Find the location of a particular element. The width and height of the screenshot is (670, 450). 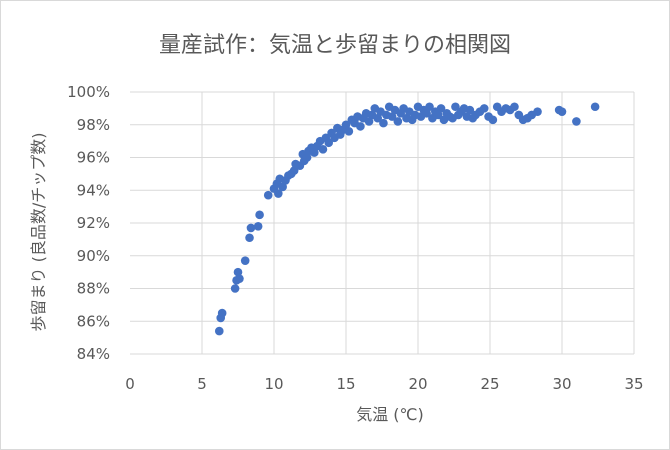

x-tick-label: 15 is located at coordinates (345, 384).